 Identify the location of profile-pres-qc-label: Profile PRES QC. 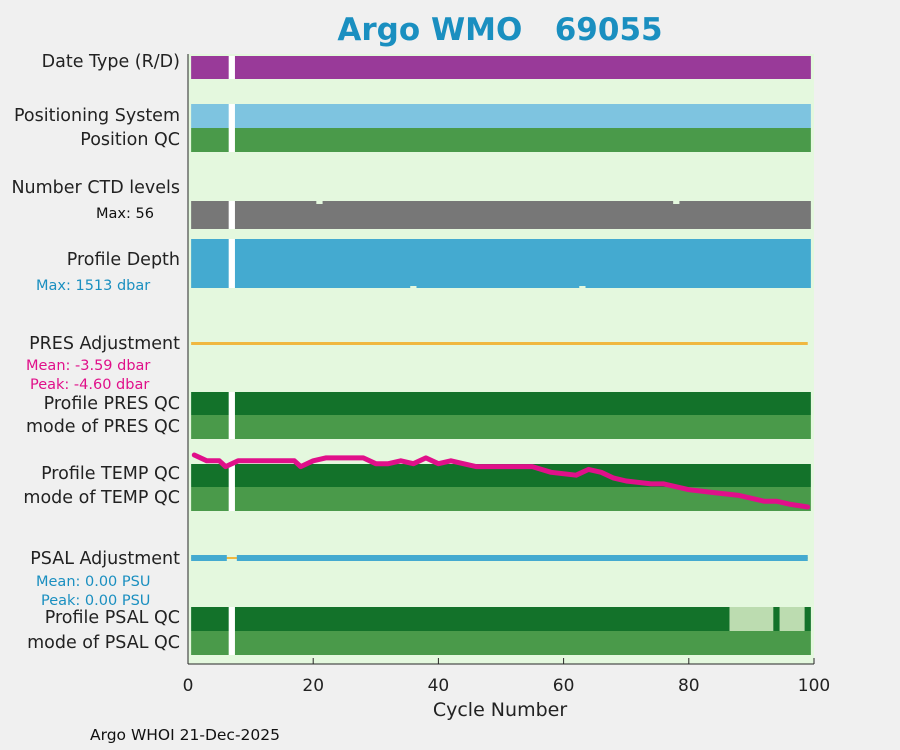
(111, 404).